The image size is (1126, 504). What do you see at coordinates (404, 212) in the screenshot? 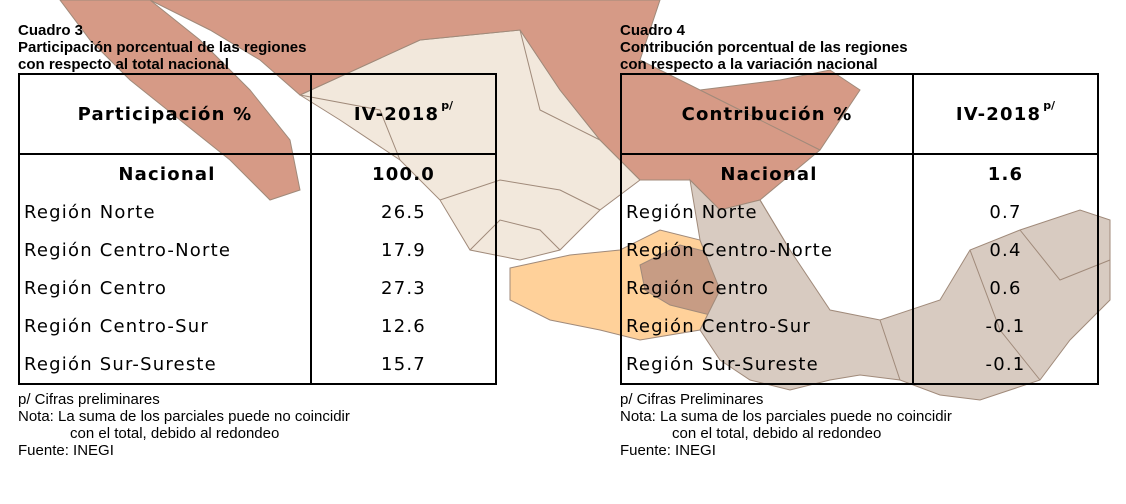
I see `row-value: 26.5` at bounding box center [404, 212].